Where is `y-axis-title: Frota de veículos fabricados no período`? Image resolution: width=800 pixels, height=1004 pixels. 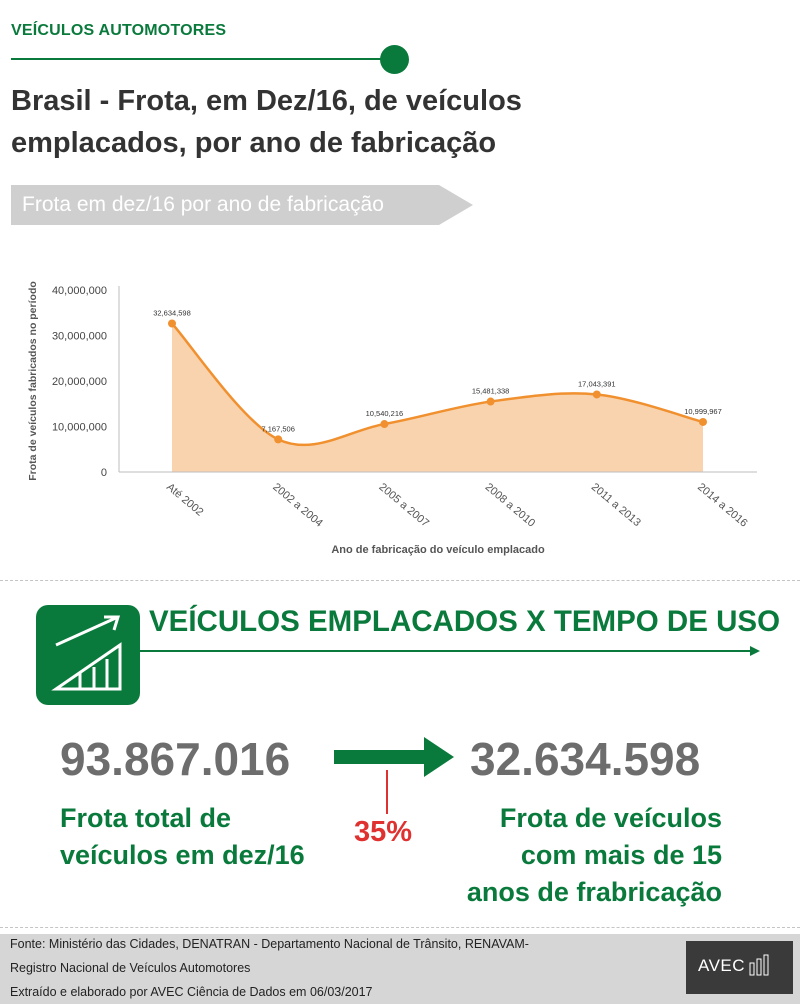 y-axis-title: Frota de veículos fabricados no período is located at coordinates (33, 381).